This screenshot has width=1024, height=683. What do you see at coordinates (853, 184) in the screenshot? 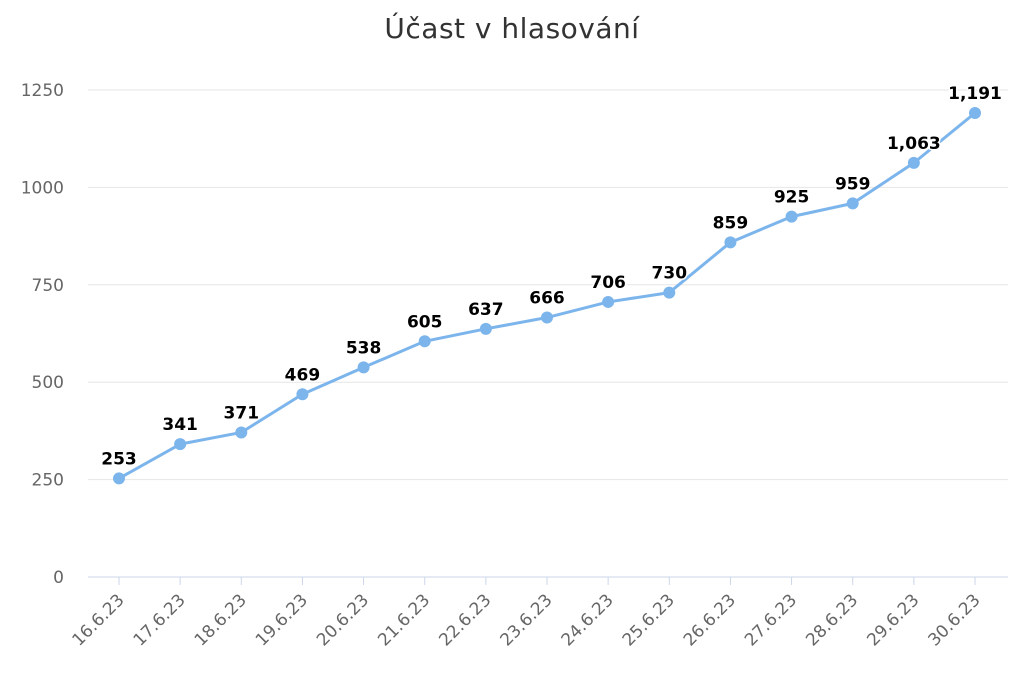
I see `data-label: 959` at bounding box center [853, 184].